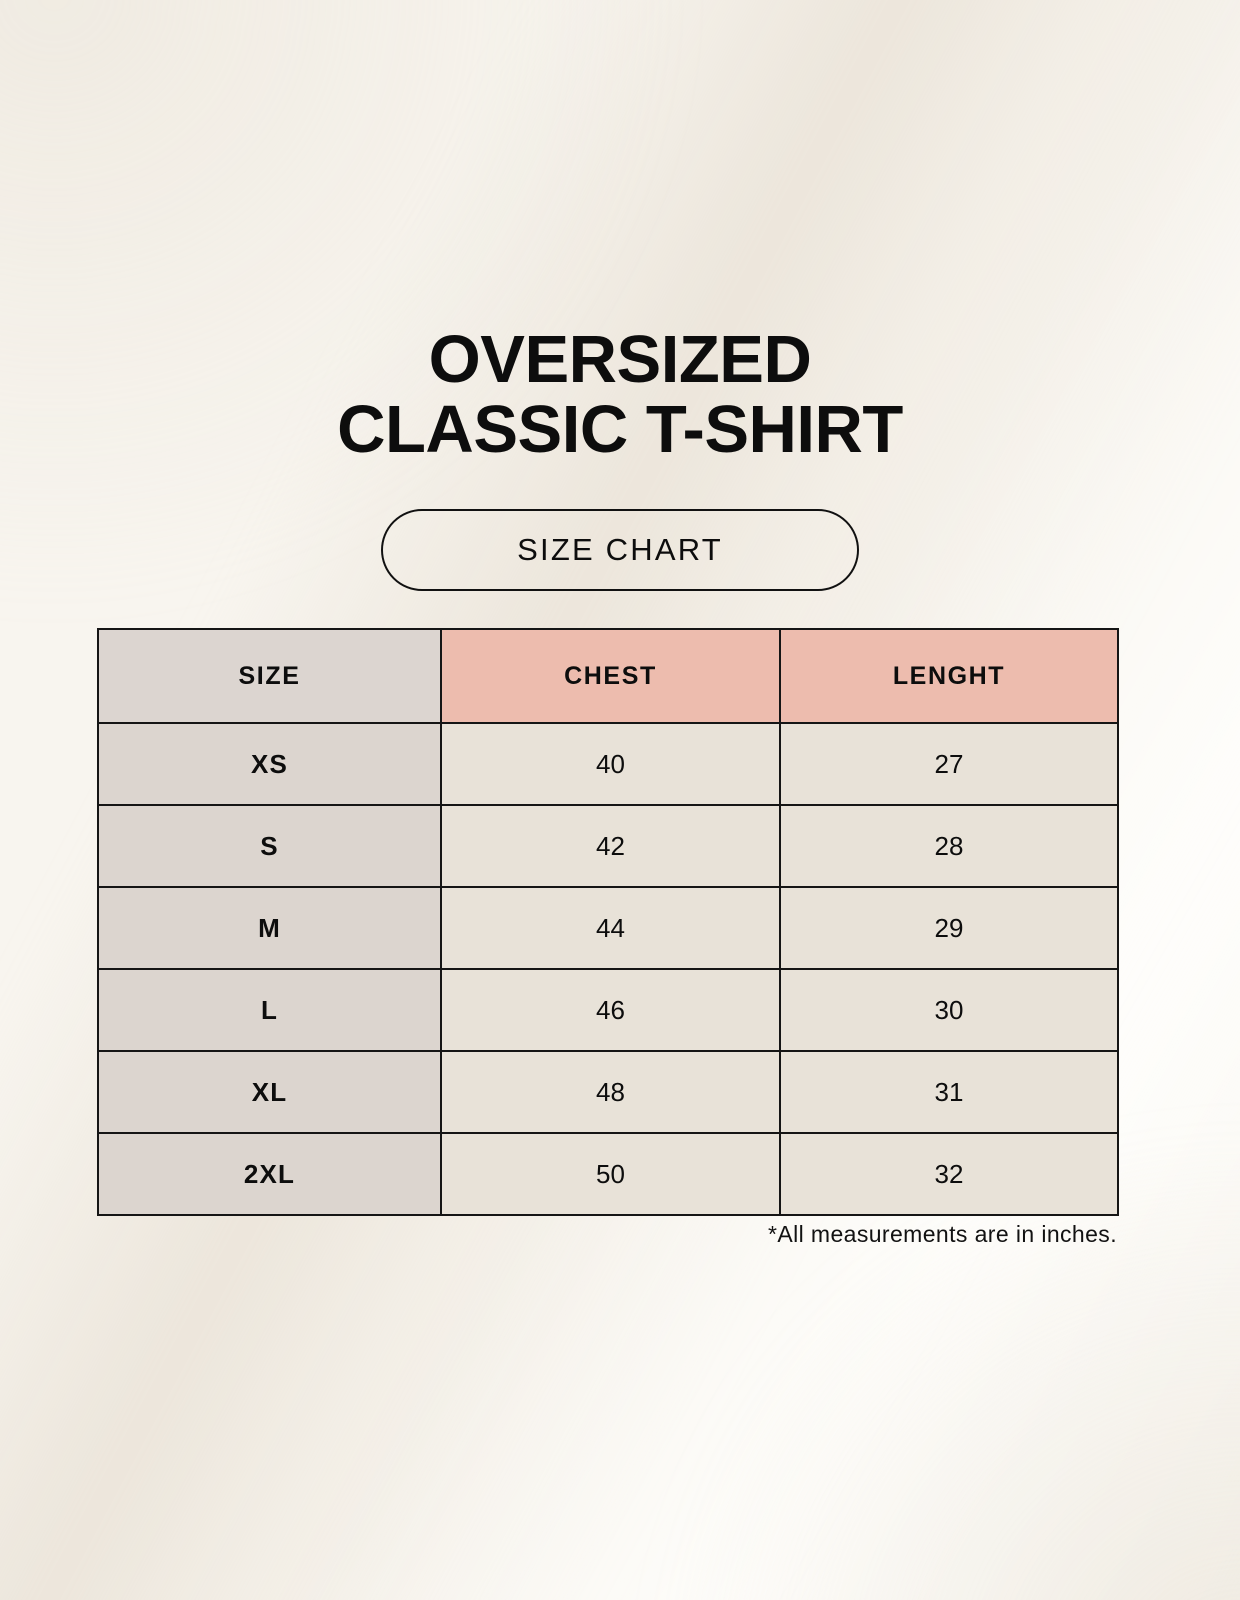 This screenshot has width=1240, height=1600. Describe the element at coordinates (942, 1234) in the screenshot. I see `measurement-note: *All measurements are in inches.` at that location.